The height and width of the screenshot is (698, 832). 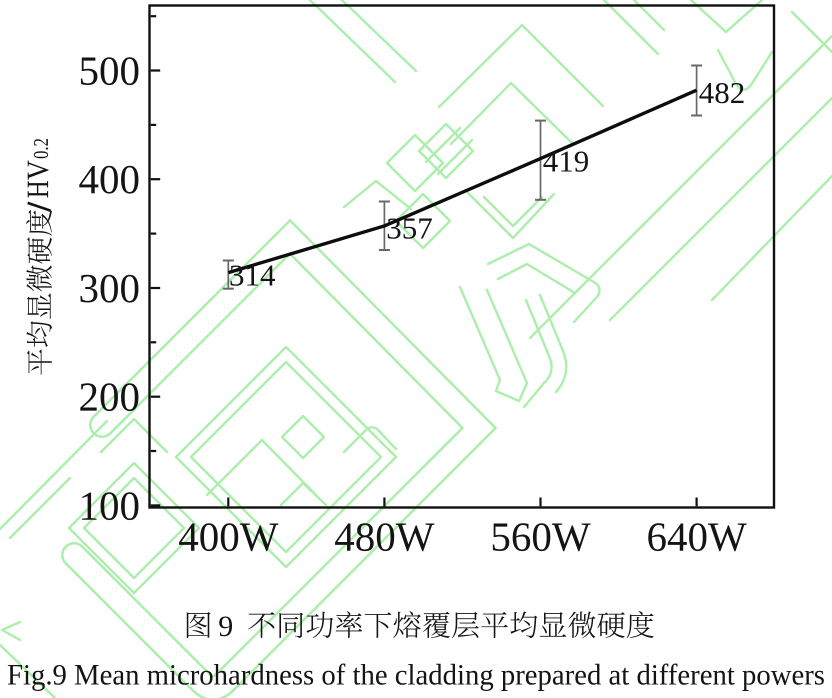 I want to click on svg-text: 400, so click(x=110, y=179).